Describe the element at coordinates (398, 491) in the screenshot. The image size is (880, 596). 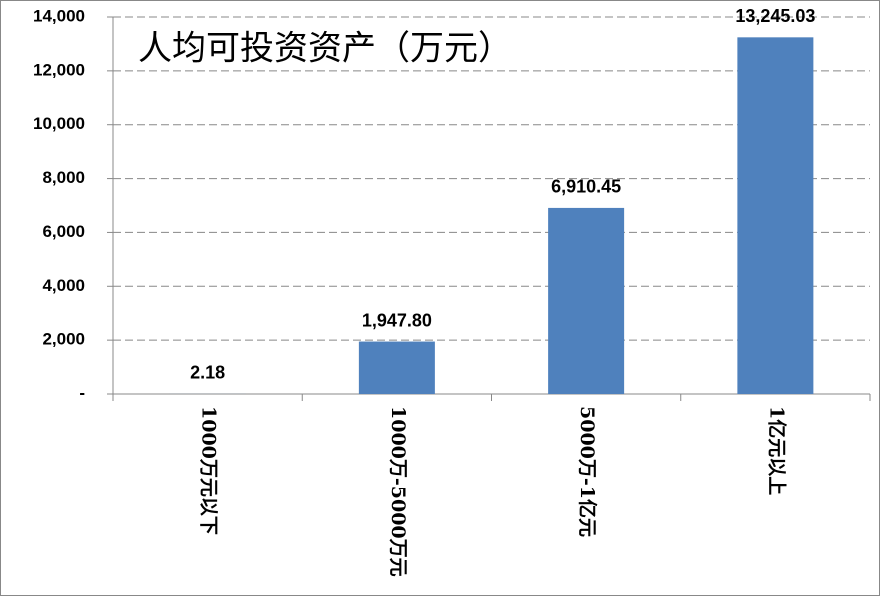
I see `x-tick-label: 1000万-5000万元` at that location.